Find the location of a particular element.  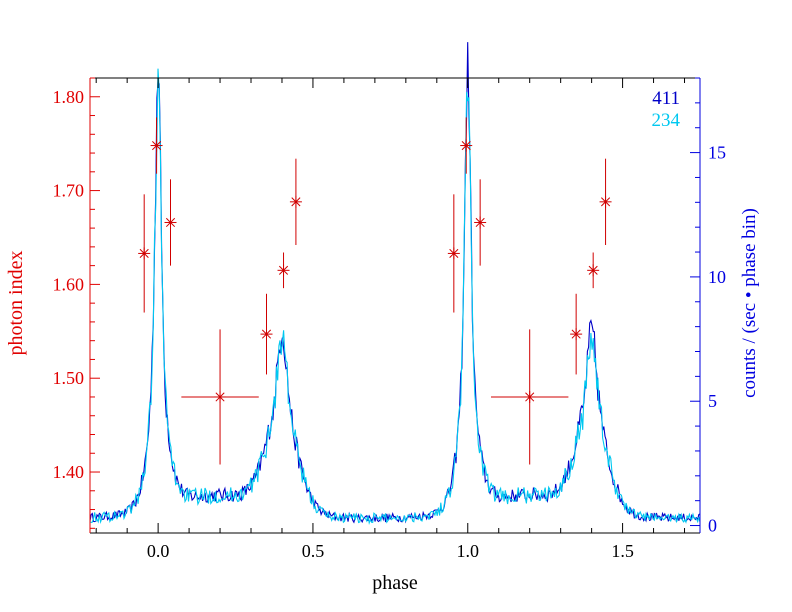

x-tick-label: 0.5 is located at coordinates (313, 551).